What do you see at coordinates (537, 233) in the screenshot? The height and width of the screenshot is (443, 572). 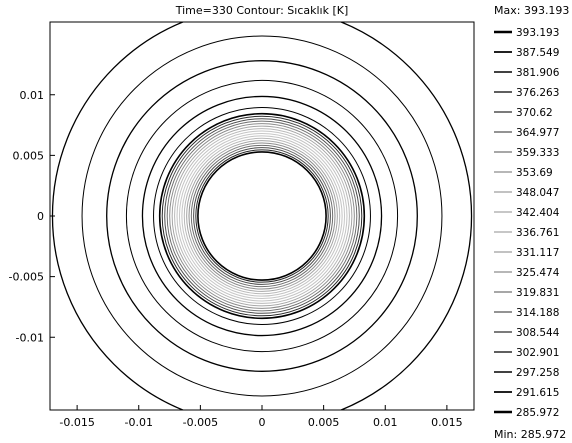 I see `legend-level-label: 336.761` at bounding box center [537, 233].